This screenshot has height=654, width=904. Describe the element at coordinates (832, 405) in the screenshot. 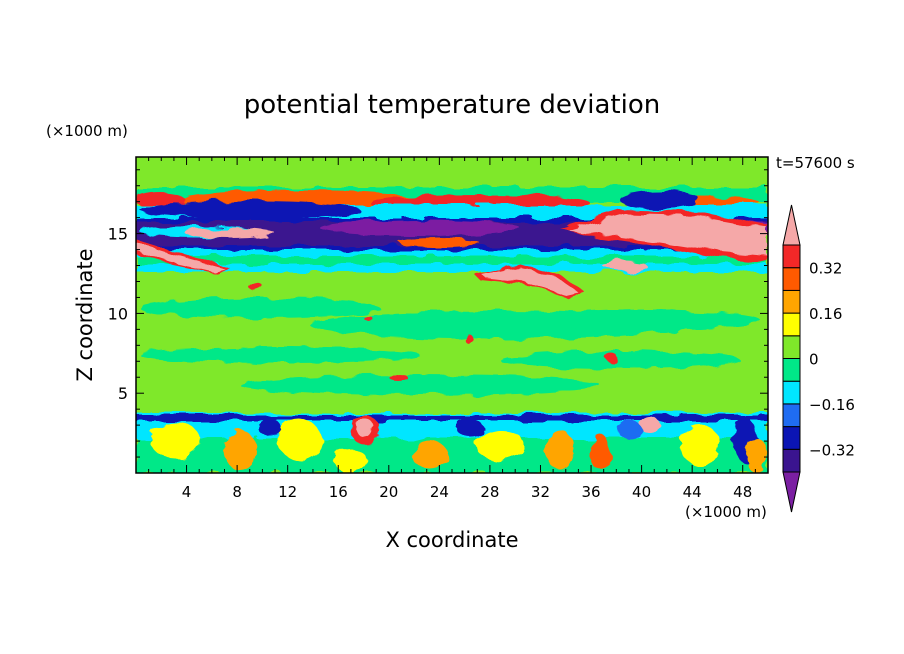

I see `colorbar-tick-label: −0.16` at that location.